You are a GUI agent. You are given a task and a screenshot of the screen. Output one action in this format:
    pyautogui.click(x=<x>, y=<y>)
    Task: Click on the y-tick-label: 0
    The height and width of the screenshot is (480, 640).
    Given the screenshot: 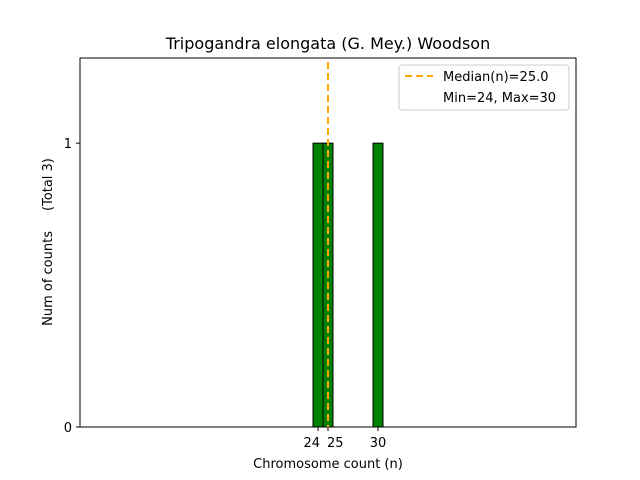 What is the action you would take?
    pyautogui.click(x=68, y=428)
    